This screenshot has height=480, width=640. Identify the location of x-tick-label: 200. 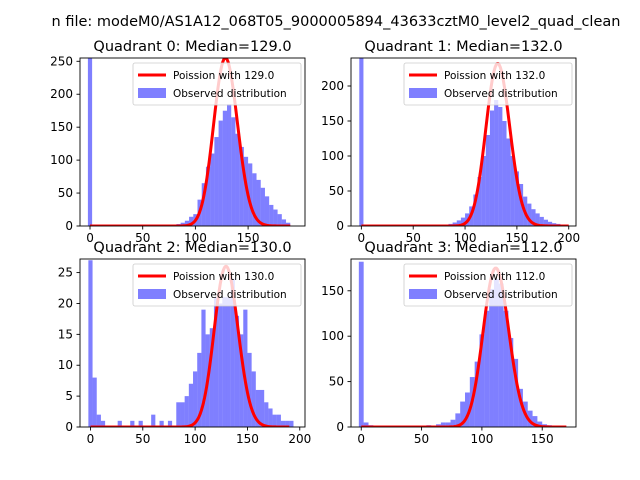
(299, 439).